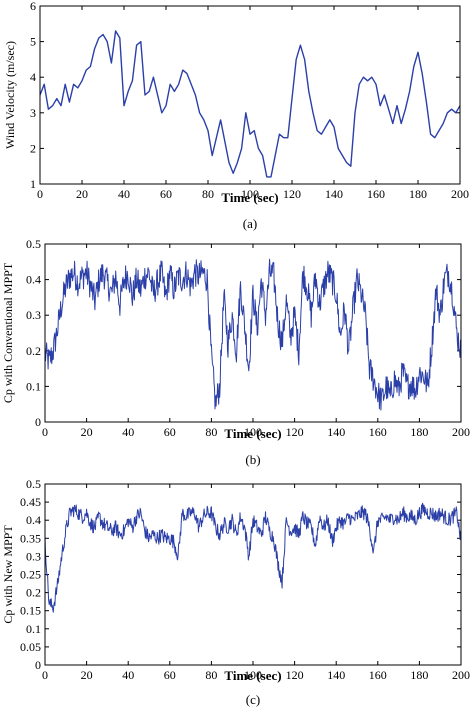  Describe the element at coordinates (33, 184) in the screenshot. I see `y-tick-label: 1` at that location.